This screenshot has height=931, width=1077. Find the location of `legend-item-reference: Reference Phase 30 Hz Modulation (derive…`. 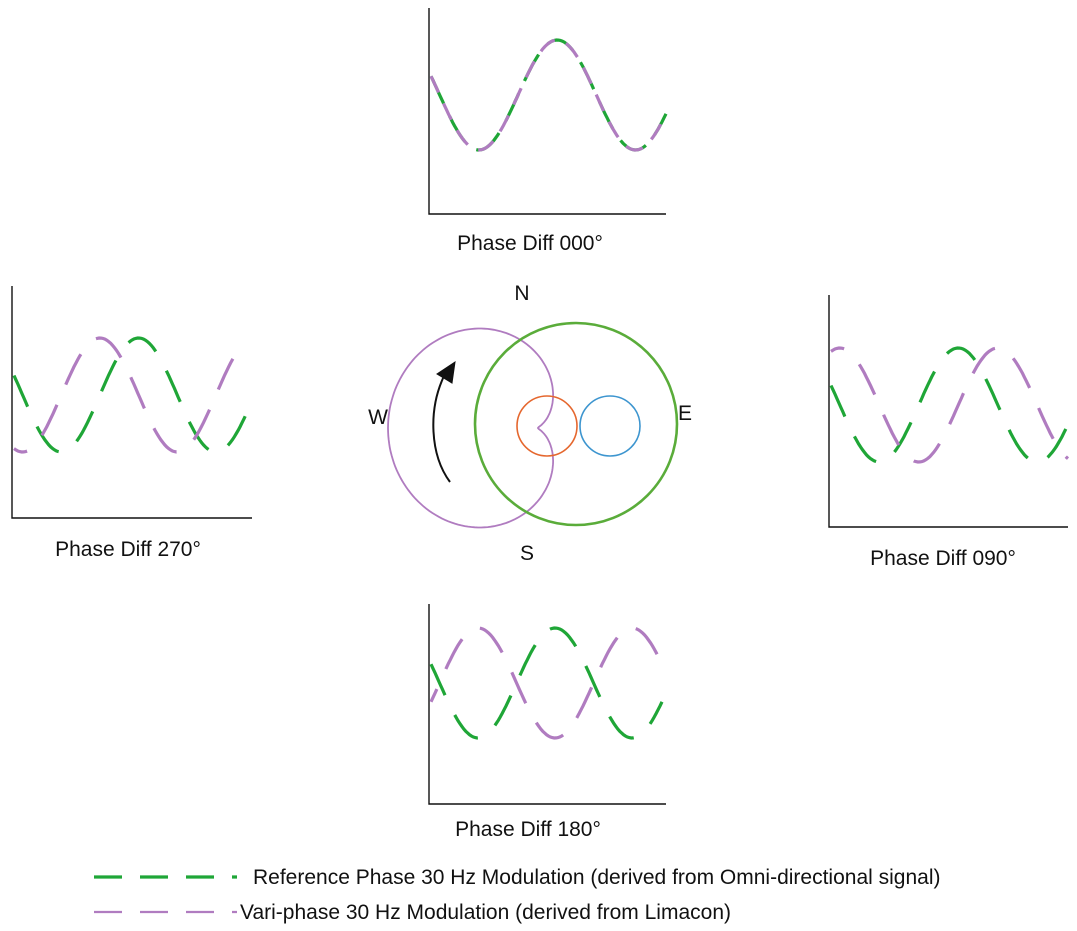

legend-item-reference: Reference Phase 30 Hz Modulation (derive… is located at coordinates (517, 877).